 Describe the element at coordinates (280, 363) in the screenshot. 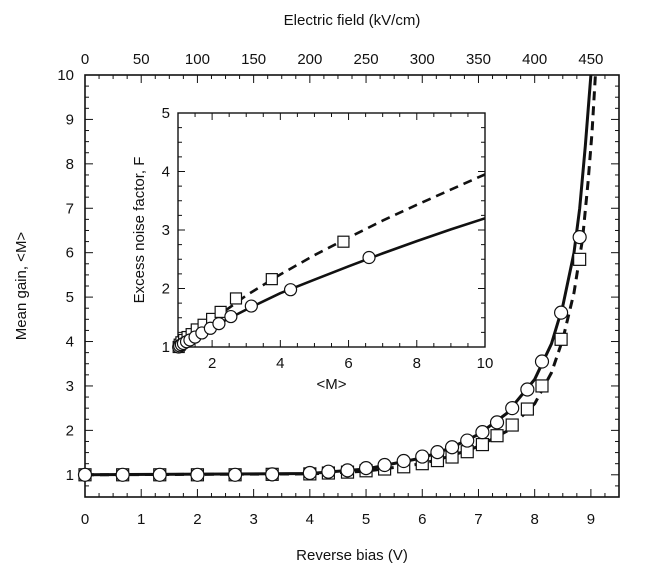

I see `inset-x-tick-label: 4` at that location.